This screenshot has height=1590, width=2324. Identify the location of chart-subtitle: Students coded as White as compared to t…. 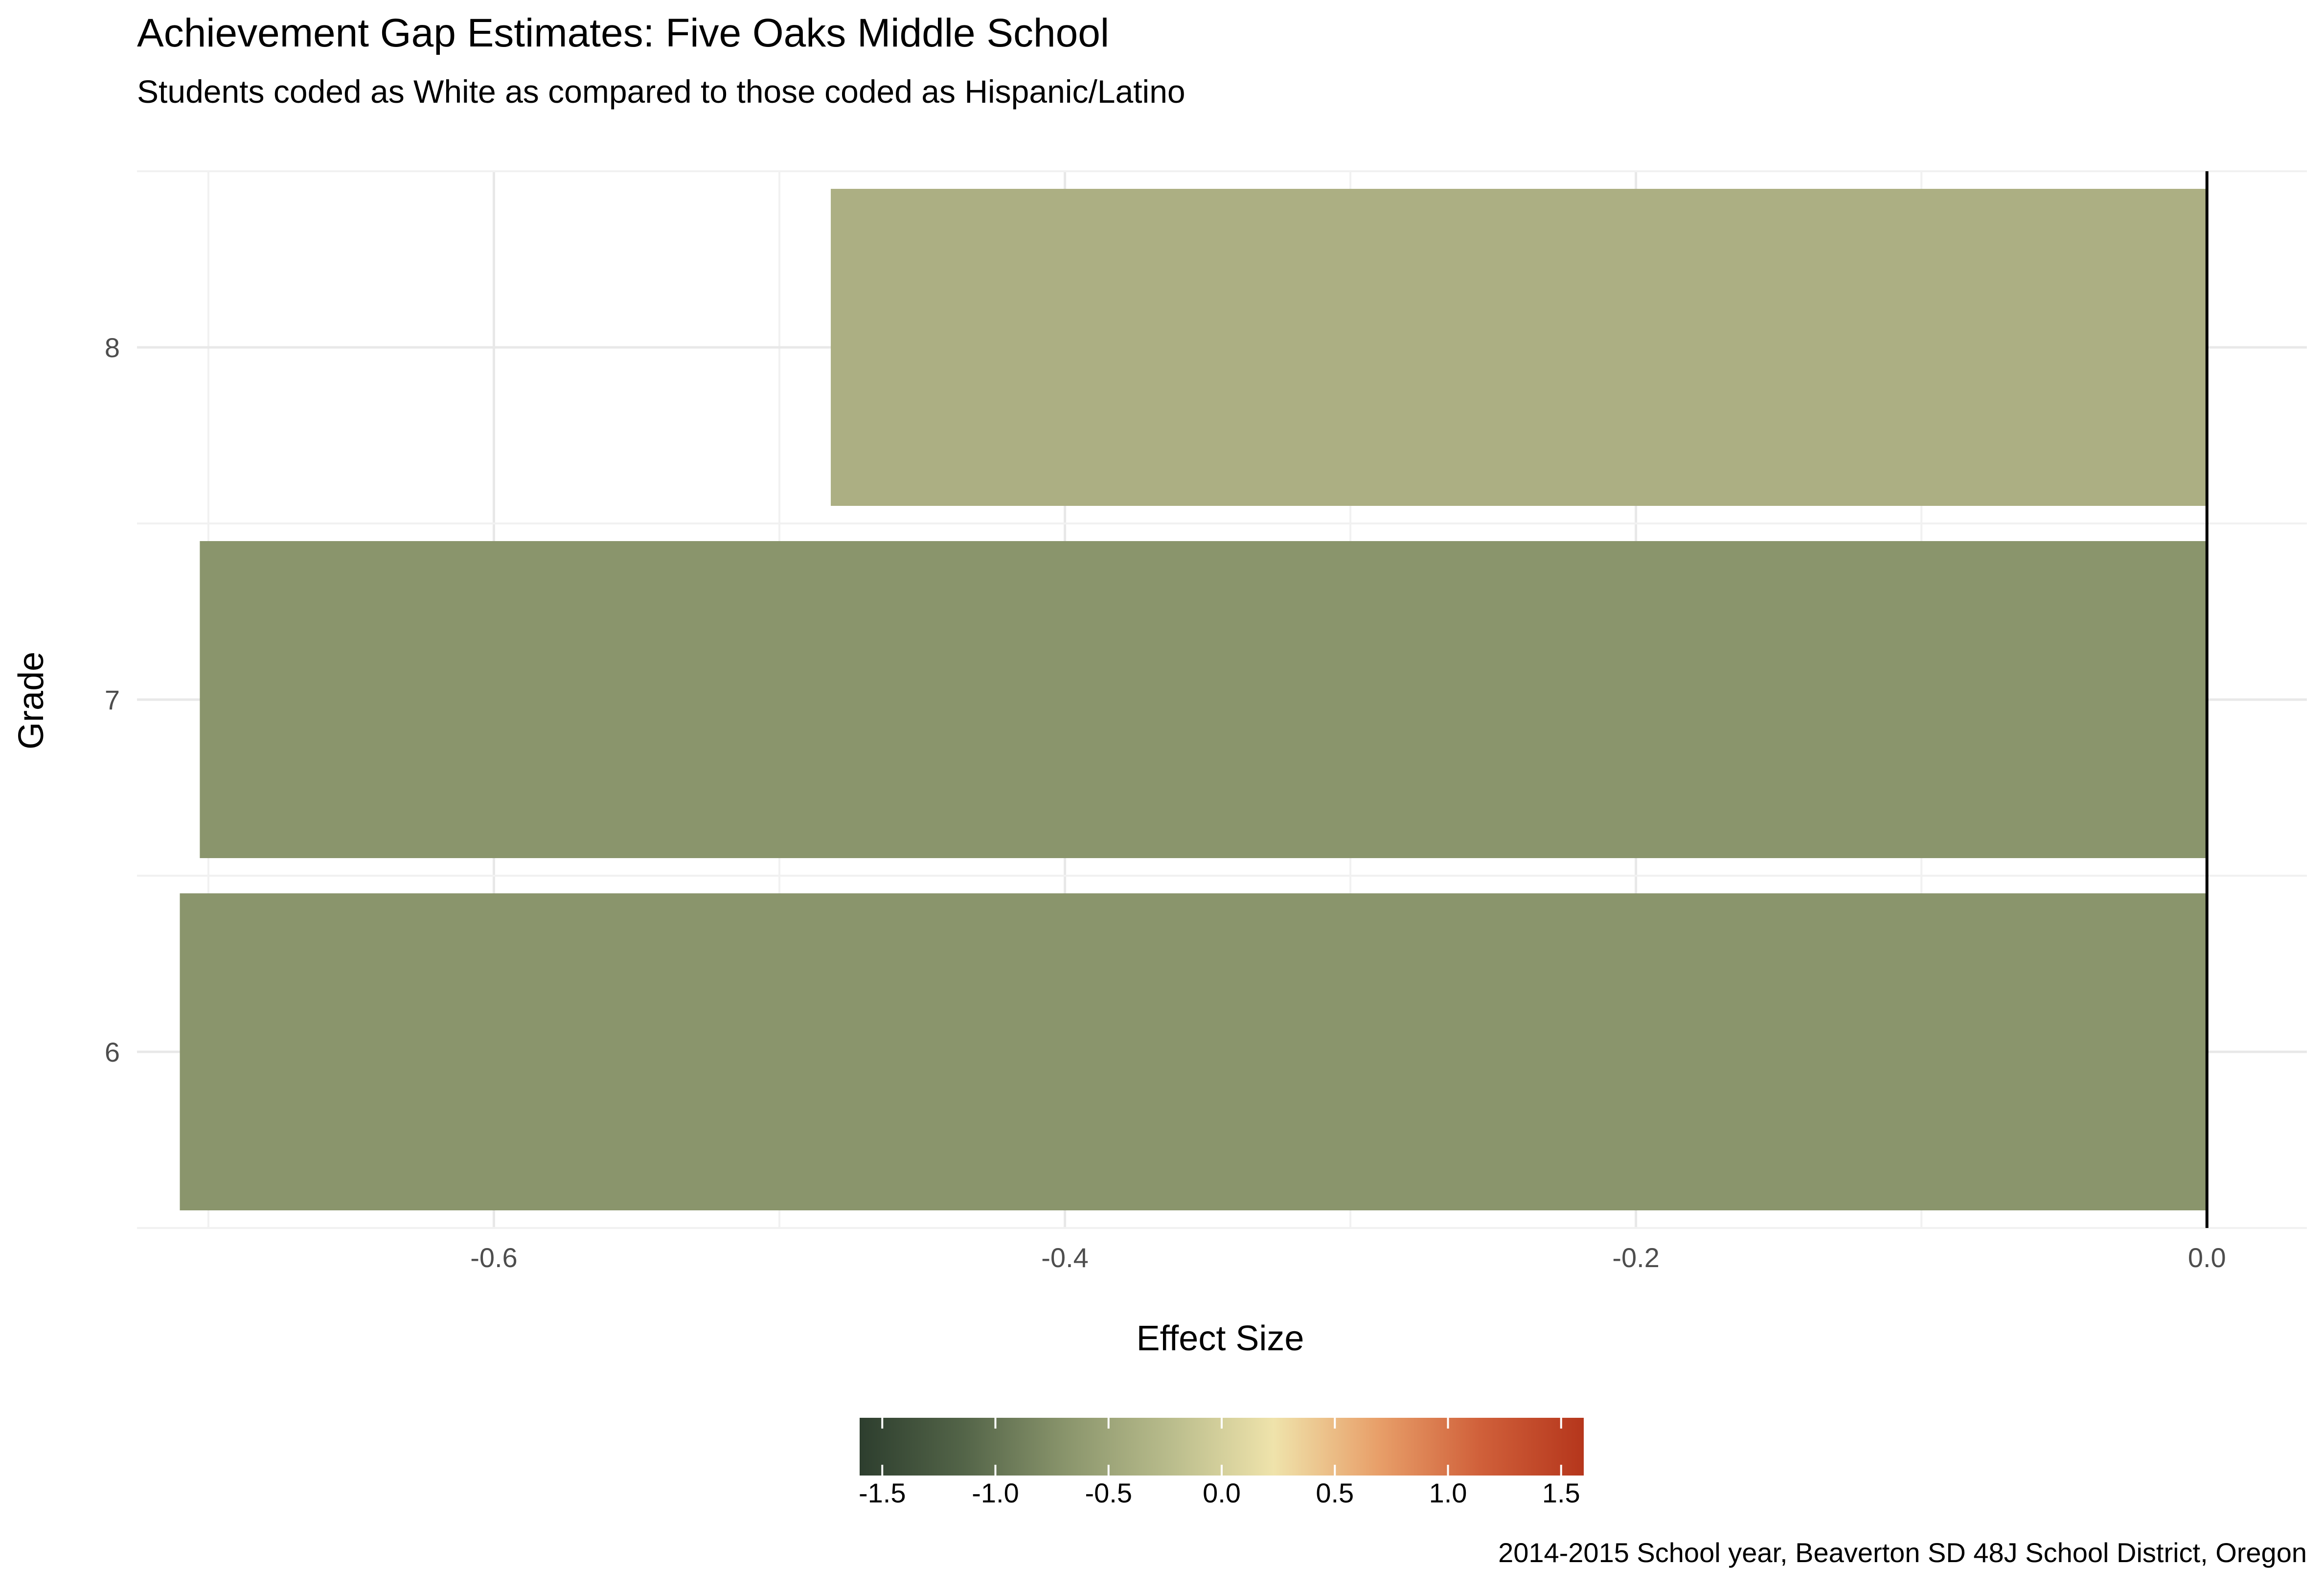
(661, 92).